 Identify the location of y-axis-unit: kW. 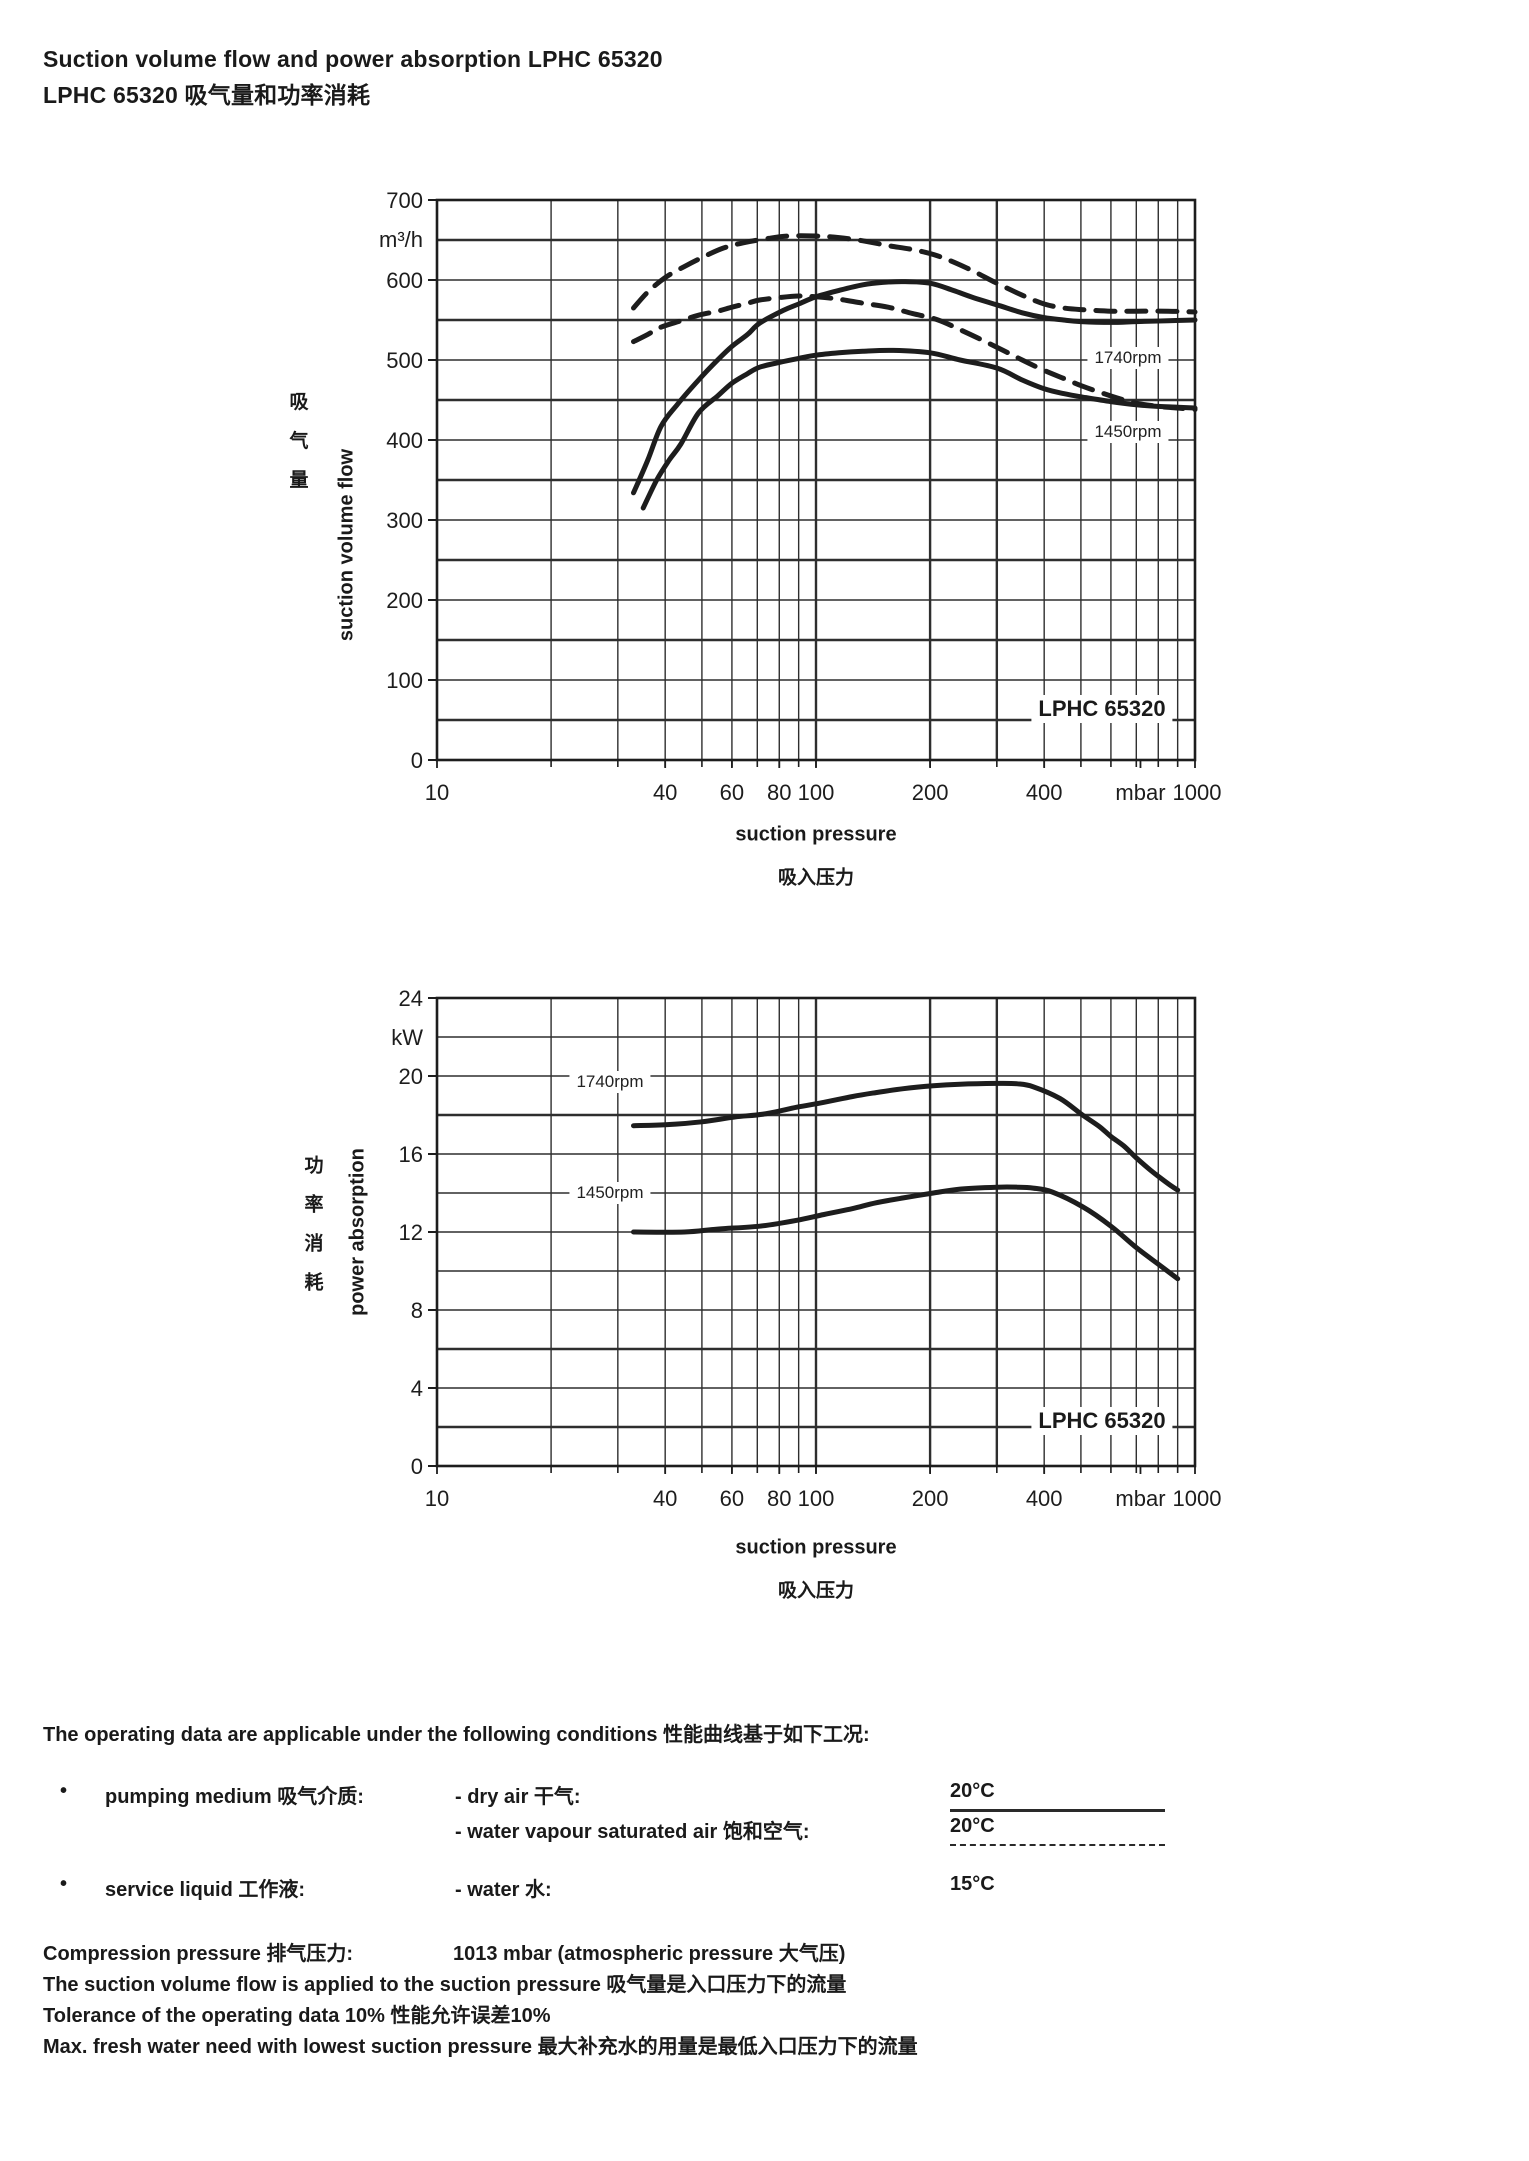
(407, 1037).